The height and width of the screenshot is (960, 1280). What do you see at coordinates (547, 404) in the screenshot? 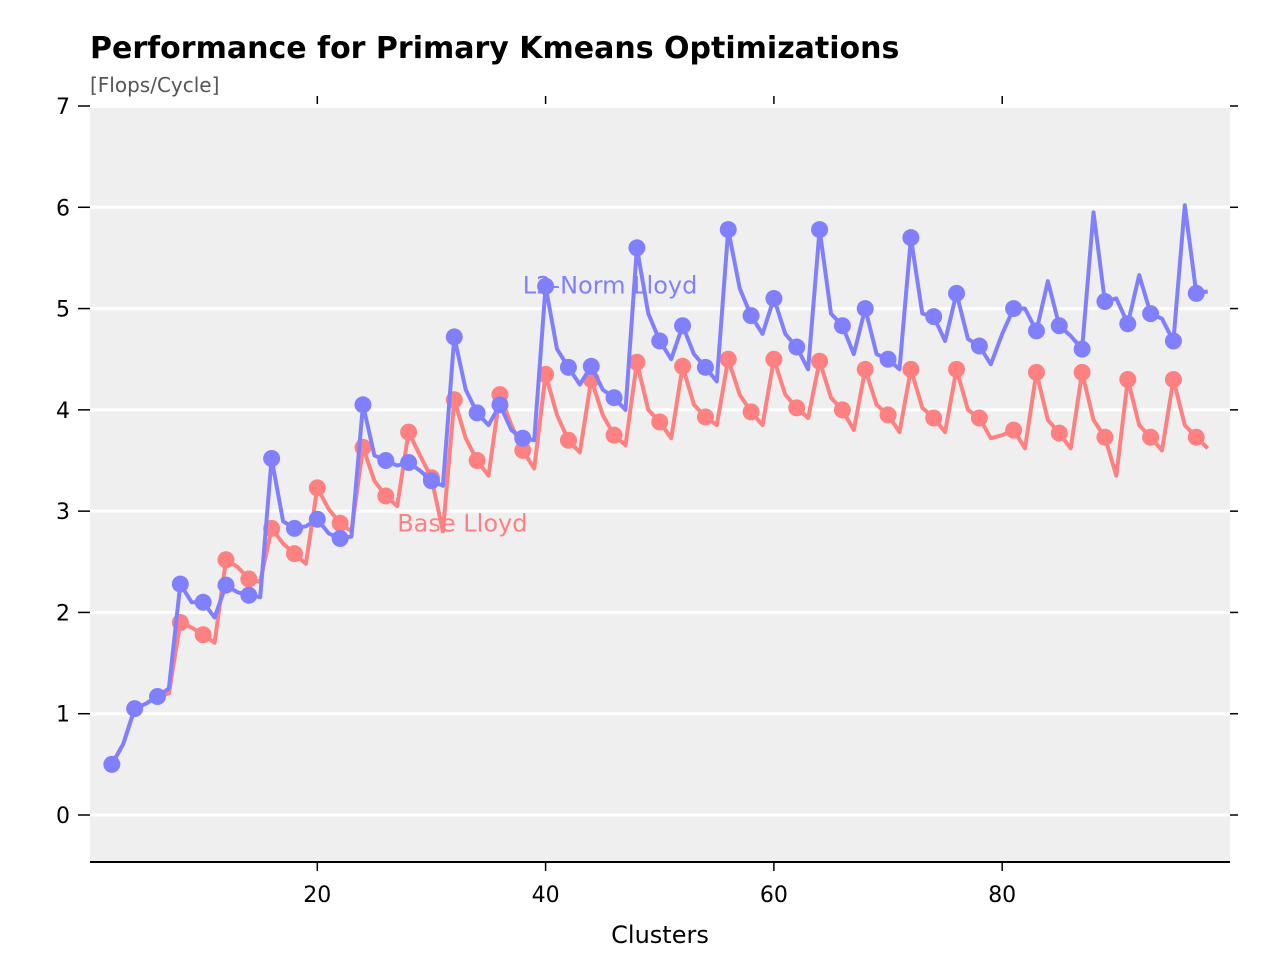
I see `annotations: L2-Norm Lloyd Base Lloyd` at bounding box center [547, 404].